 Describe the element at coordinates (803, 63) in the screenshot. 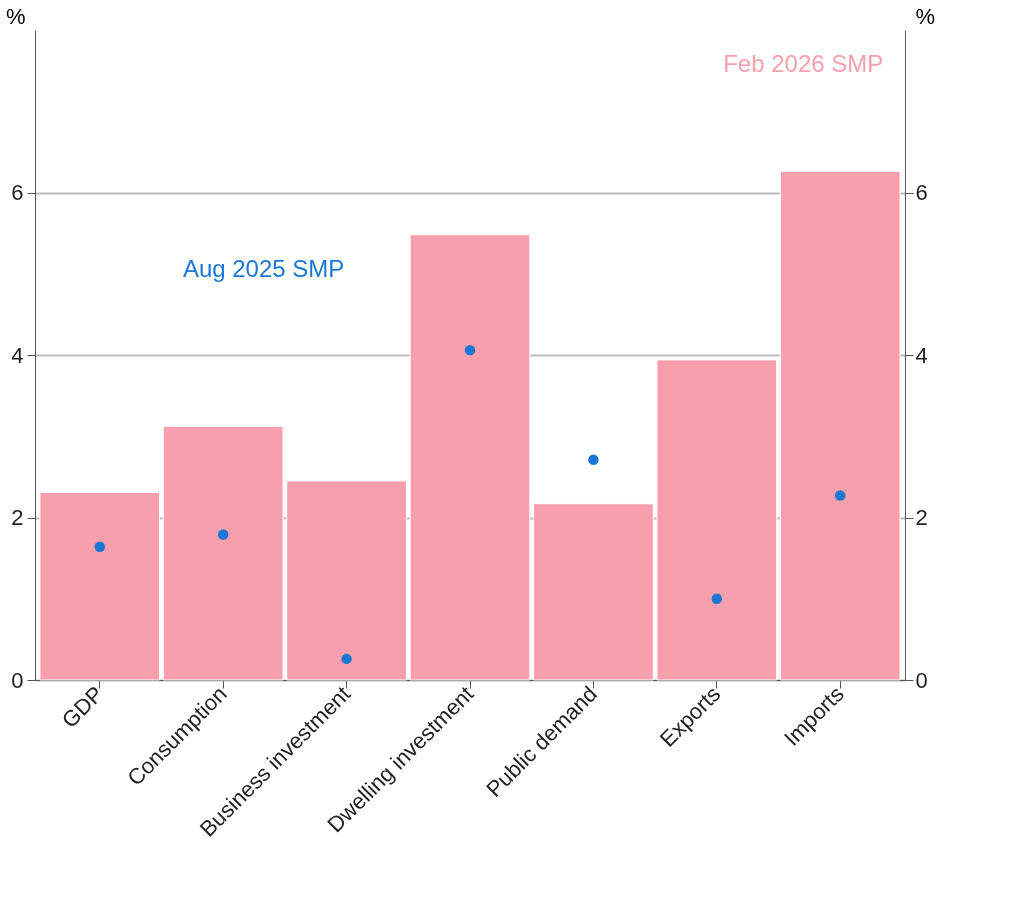

I see `text: Feb 2026 SMP` at that location.